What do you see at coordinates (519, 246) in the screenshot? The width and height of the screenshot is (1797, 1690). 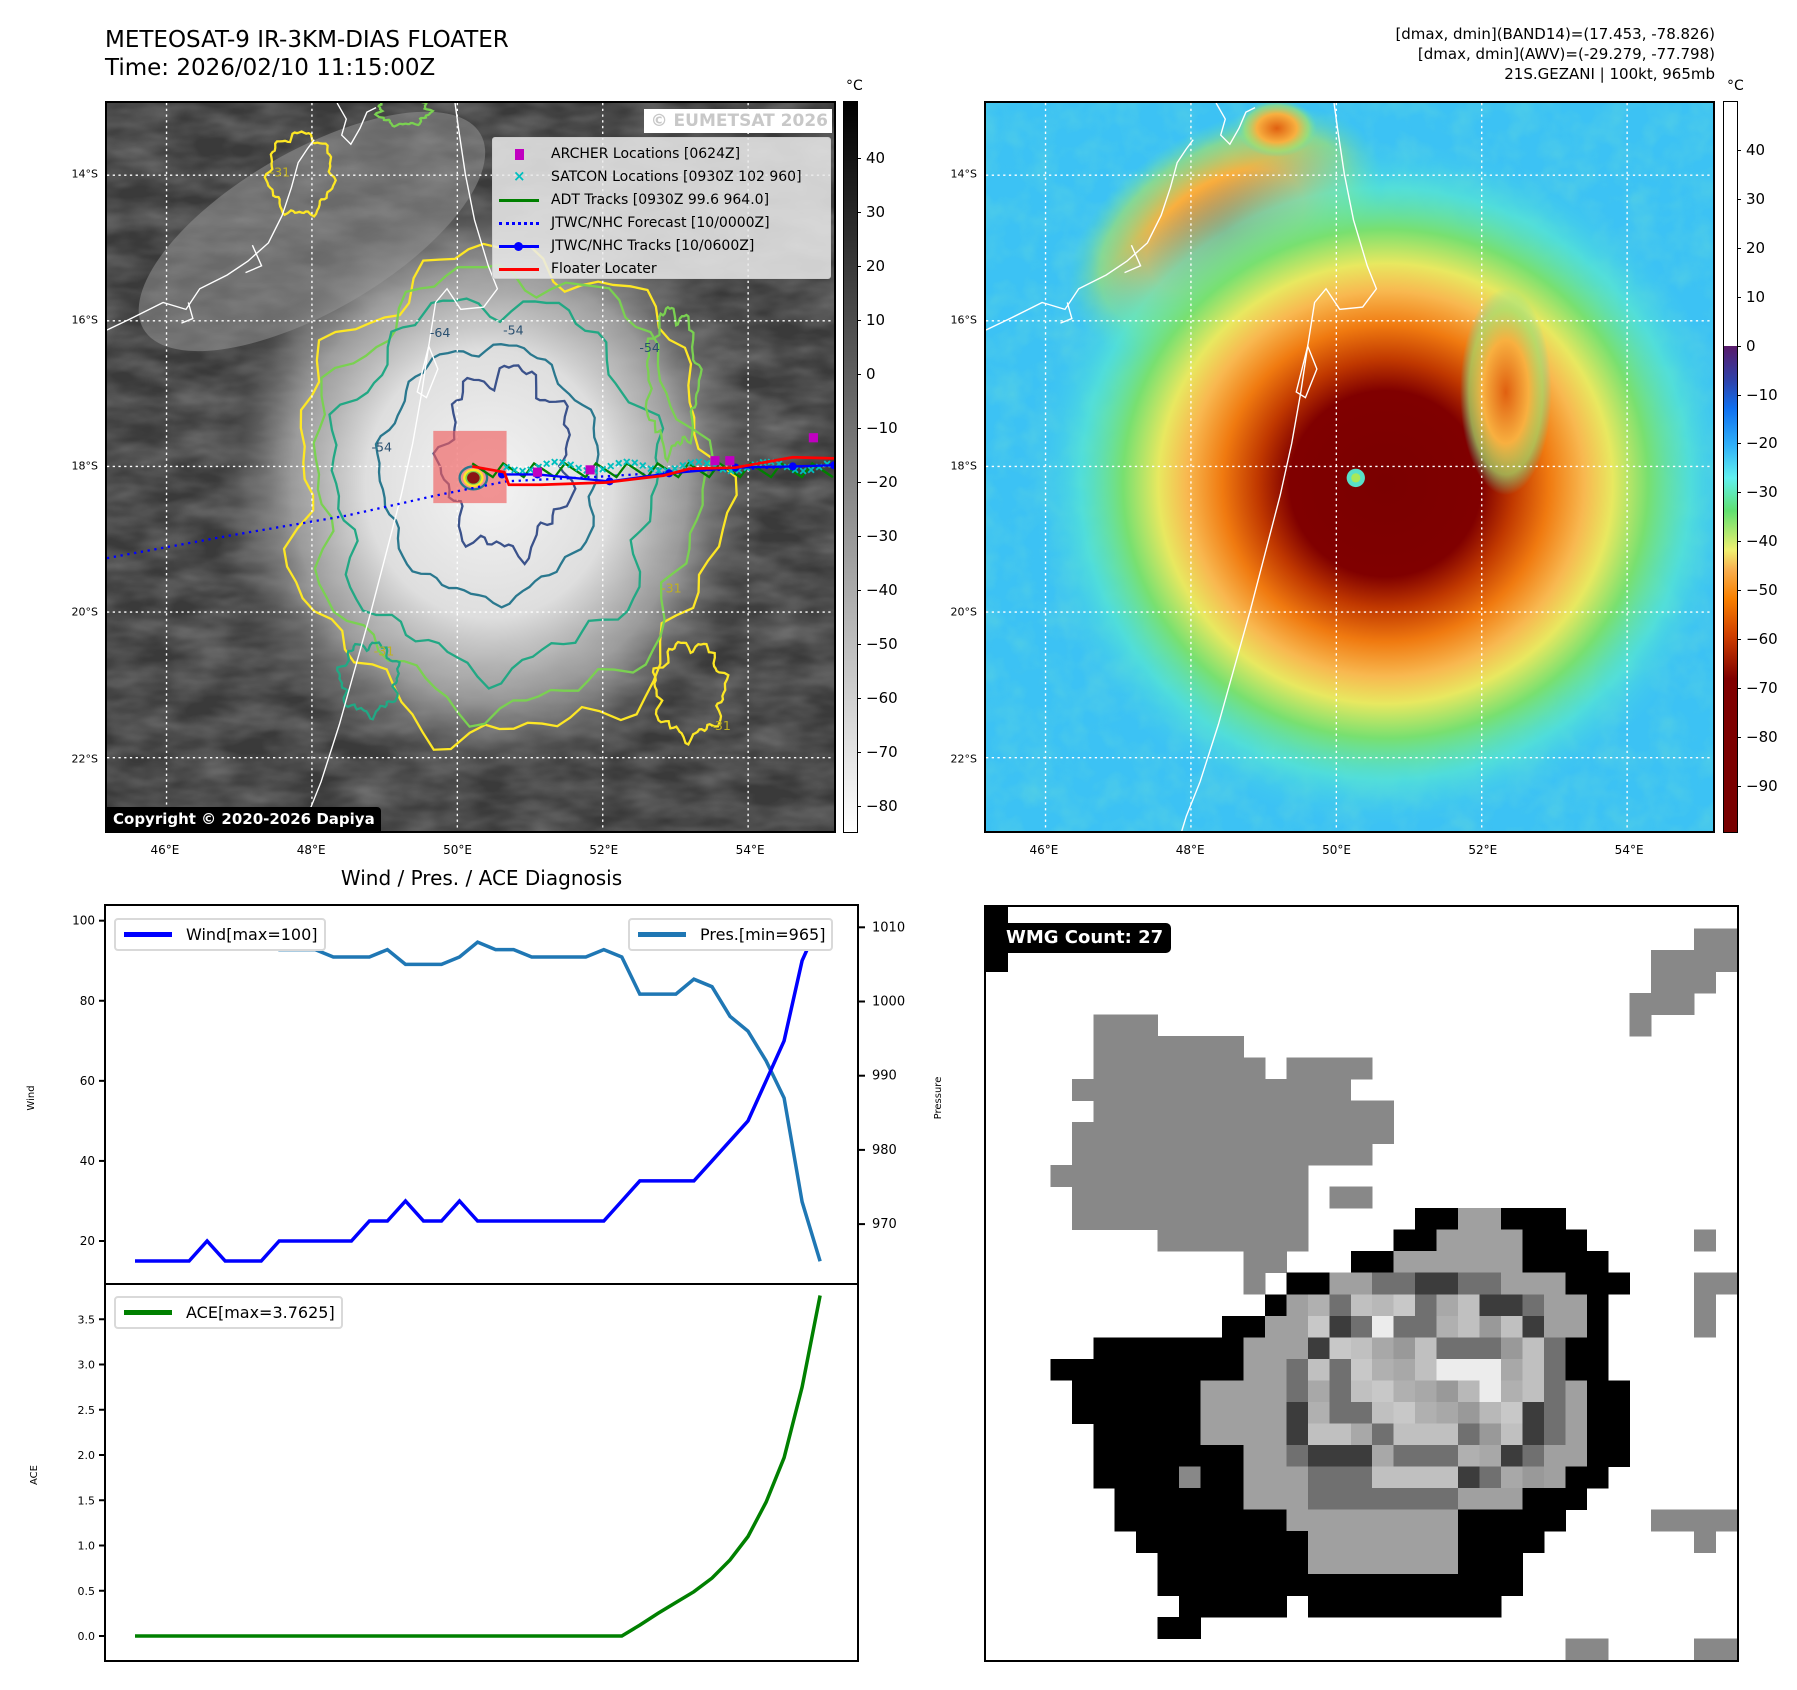 I see `line-dot-icon` at bounding box center [519, 246].